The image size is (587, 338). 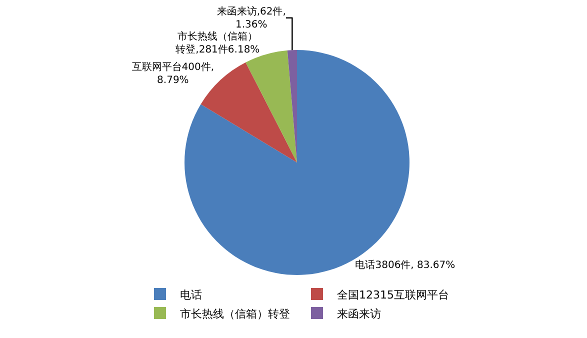 What do you see at coordinates (359, 313) in the screenshot?
I see `legend-label: 来函来访` at bounding box center [359, 313].